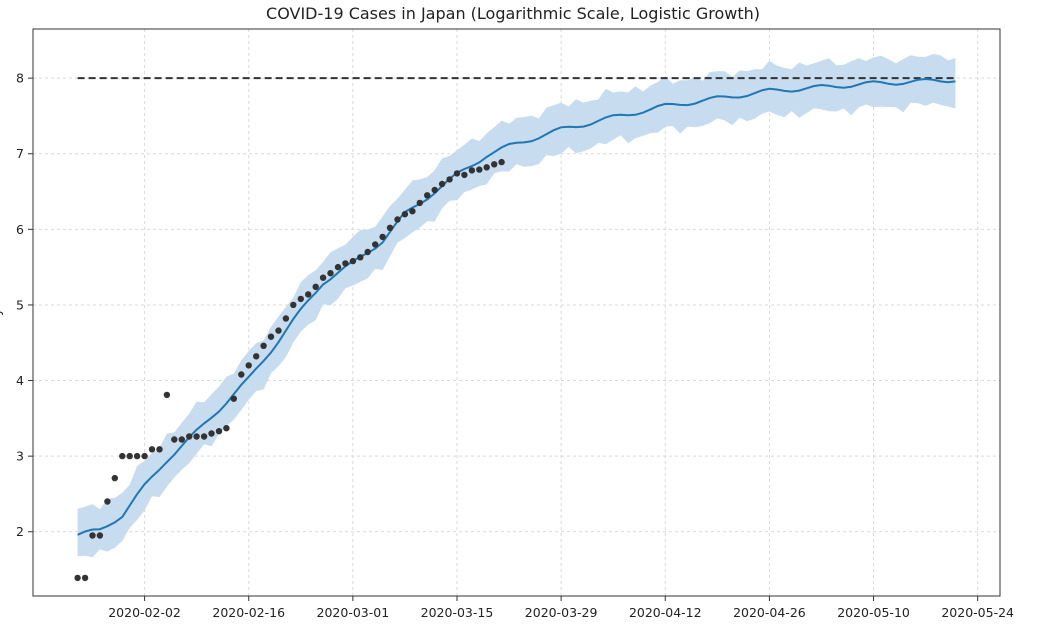 Image resolution: width=1050 pixels, height=629 pixels. I want to click on x-tick-label: 2020-03-15, so click(457, 612).